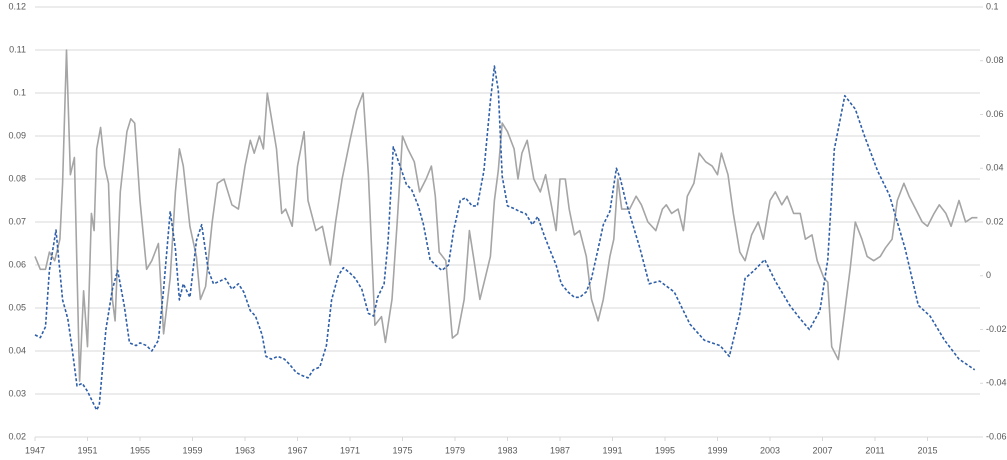 The height and width of the screenshot is (460, 1007). What do you see at coordinates (17, 436) in the screenshot?
I see `y-tick-label: 0.02` at bounding box center [17, 436].